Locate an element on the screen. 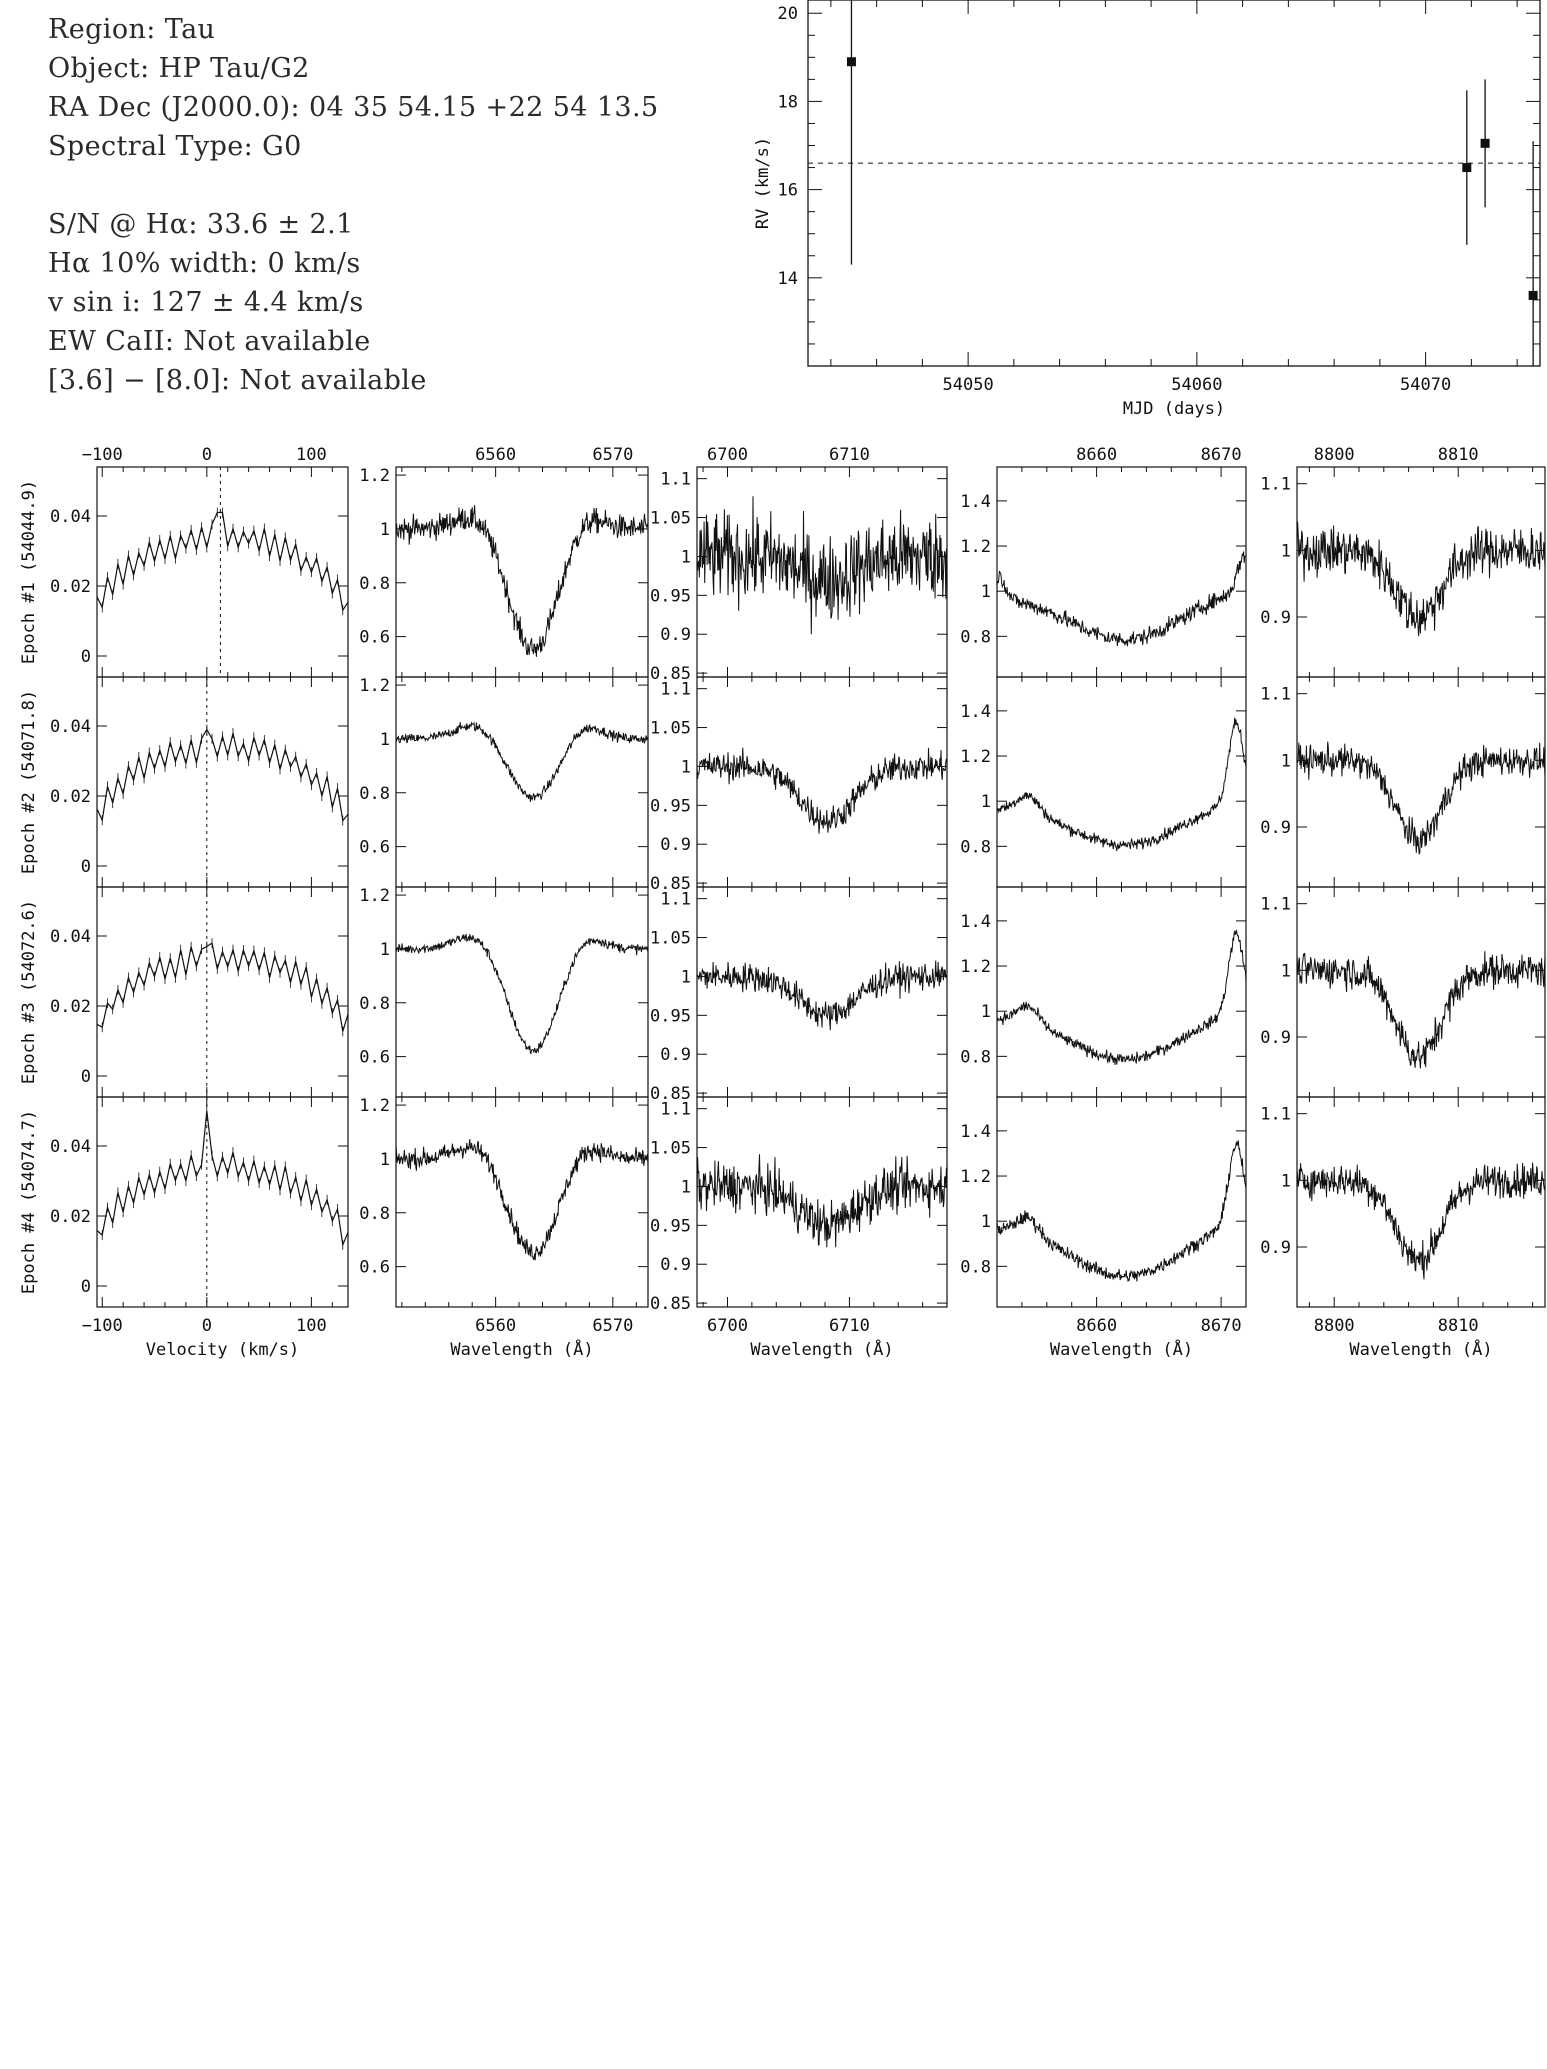 The height and width of the screenshot is (2069, 1547). top-x-tick-label: −100 is located at coordinates (102, 455).